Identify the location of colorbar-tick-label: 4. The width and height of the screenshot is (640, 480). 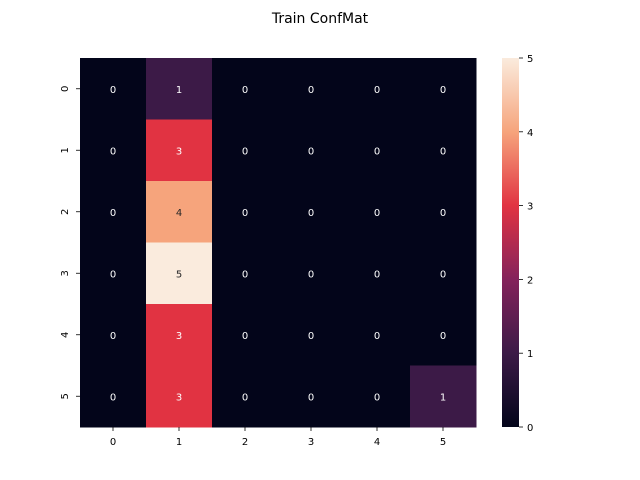
(530, 133).